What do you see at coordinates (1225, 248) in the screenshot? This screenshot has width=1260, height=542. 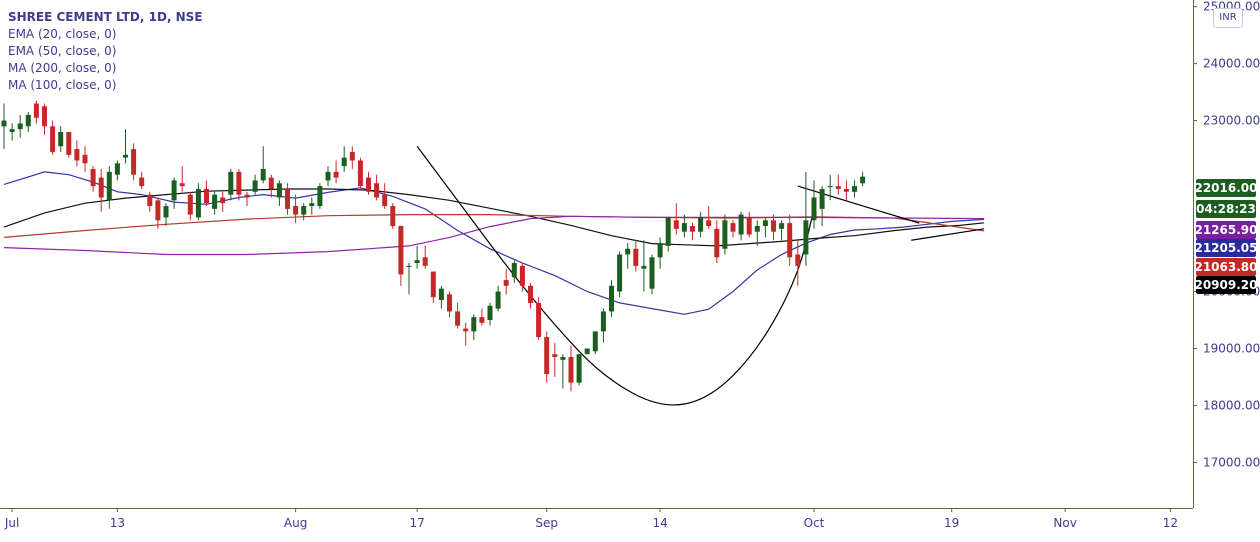 I see `price-label-text: 21205.05` at bounding box center [1225, 248].